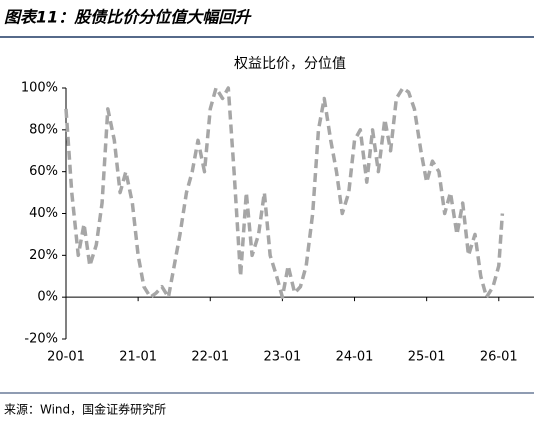 The width and height of the screenshot is (534, 427). What do you see at coordinates (66, 357) in the screenshot?
I see `x-tick-label: 20-01` at bounding box center [66, 357].